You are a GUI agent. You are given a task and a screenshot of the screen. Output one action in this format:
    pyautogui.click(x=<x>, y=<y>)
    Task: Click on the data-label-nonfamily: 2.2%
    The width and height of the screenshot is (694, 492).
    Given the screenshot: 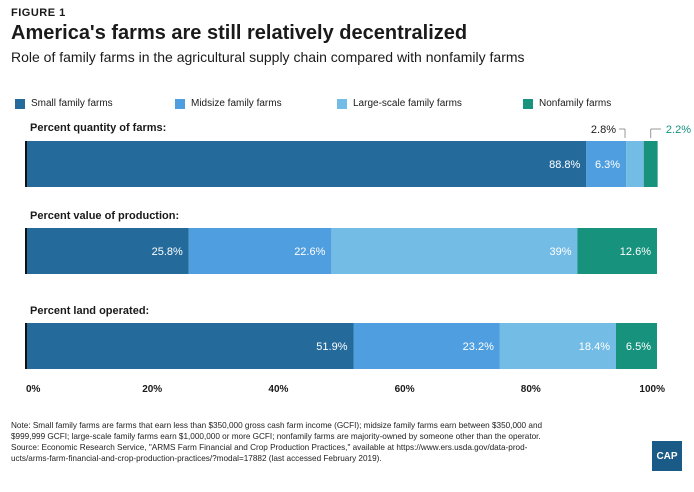 What is the action you would take?
    pyautogui.click(x=678, y=130)
    